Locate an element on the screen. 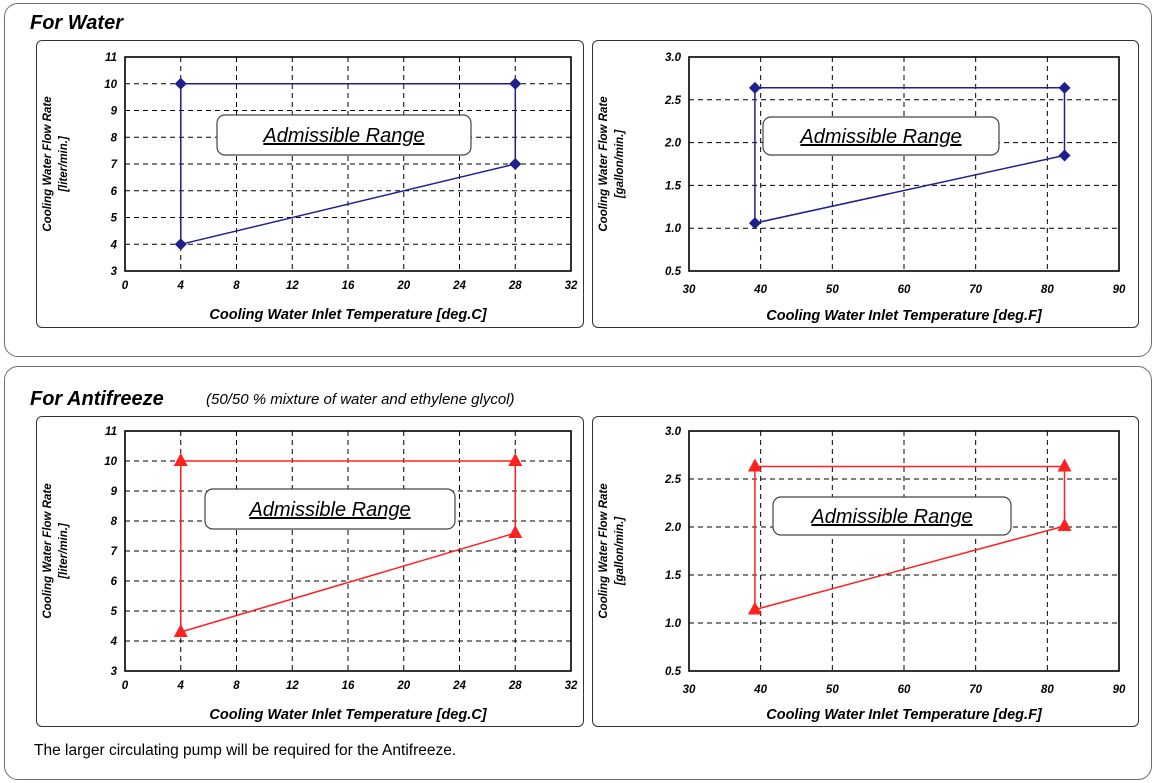 The image size is (1156, 783). water-c-ytick-label: 4 is located at coordinates (114, 245).